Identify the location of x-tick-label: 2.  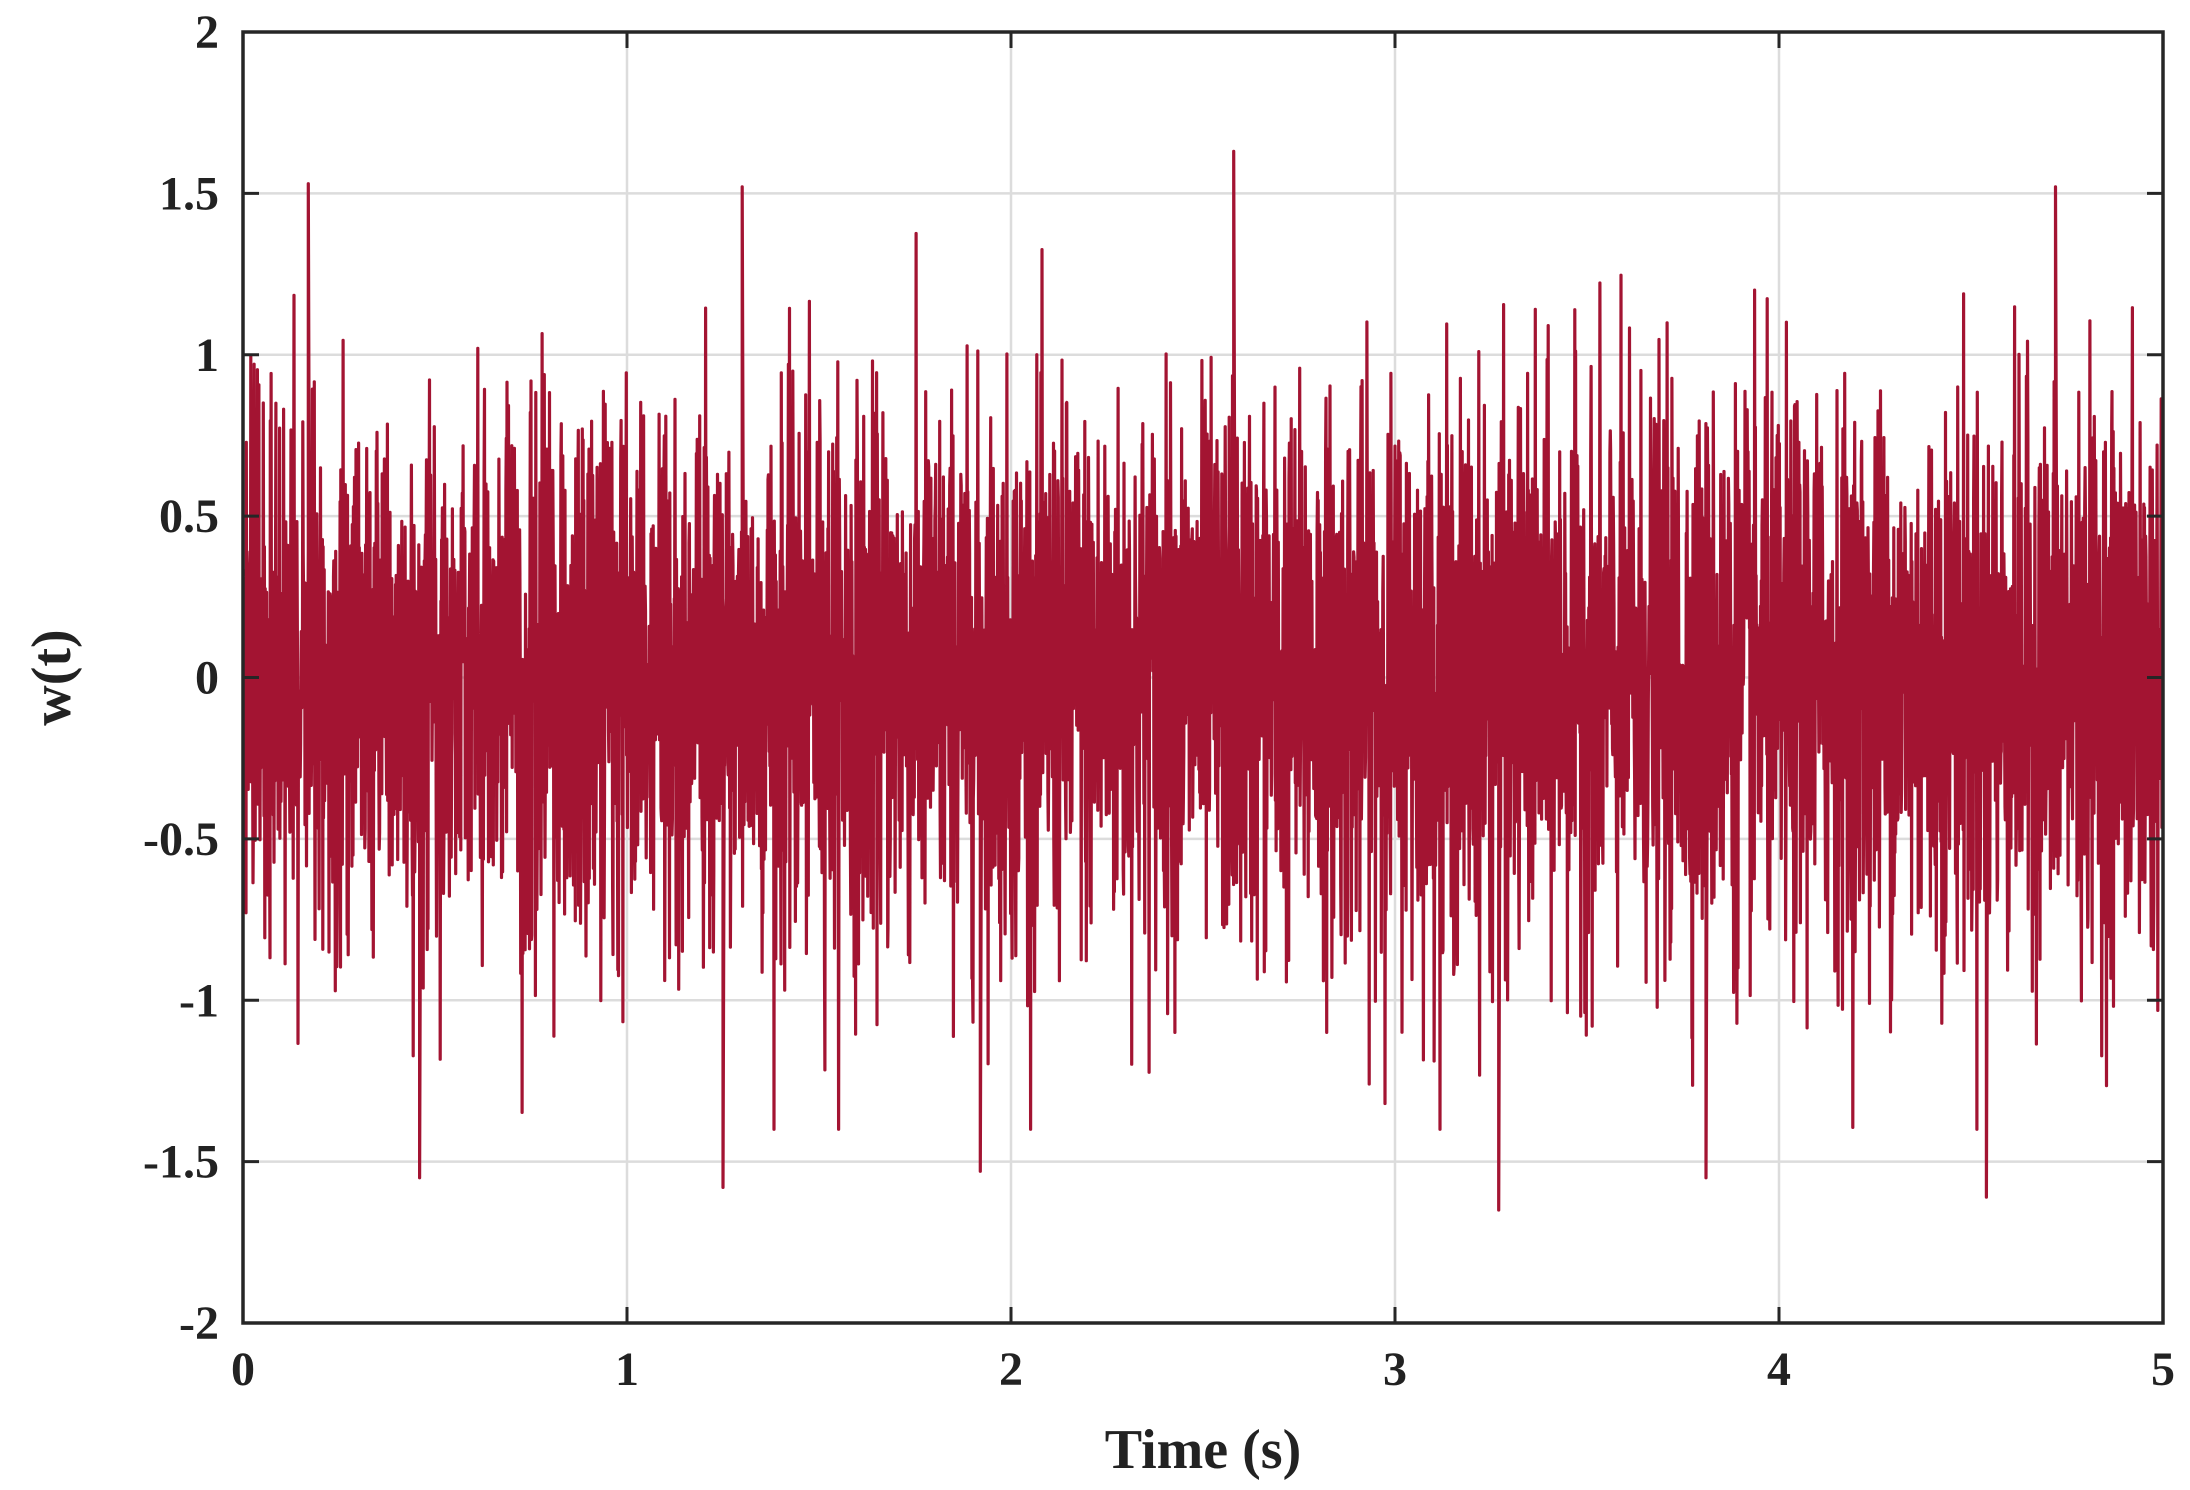
(1011, 1369).